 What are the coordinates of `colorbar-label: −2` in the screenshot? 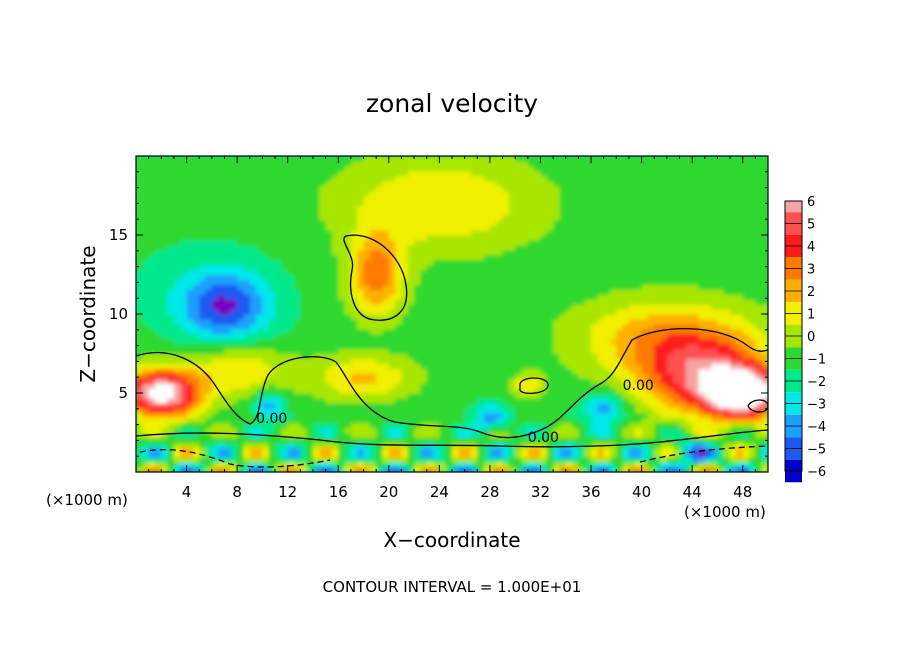 It's located at (816, 382).